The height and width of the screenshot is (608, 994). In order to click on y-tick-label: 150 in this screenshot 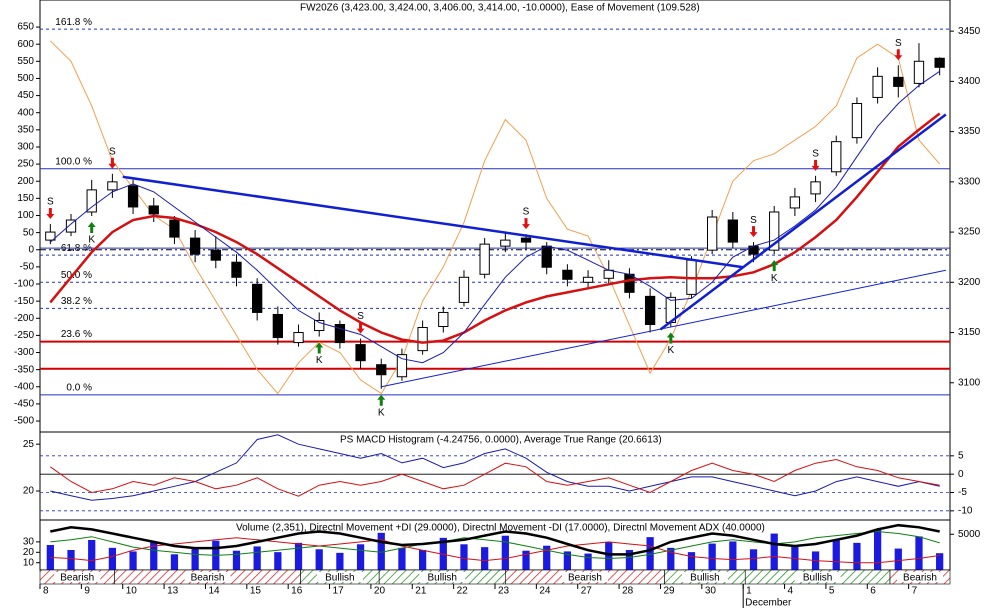, I will do `click(25, 198)`.